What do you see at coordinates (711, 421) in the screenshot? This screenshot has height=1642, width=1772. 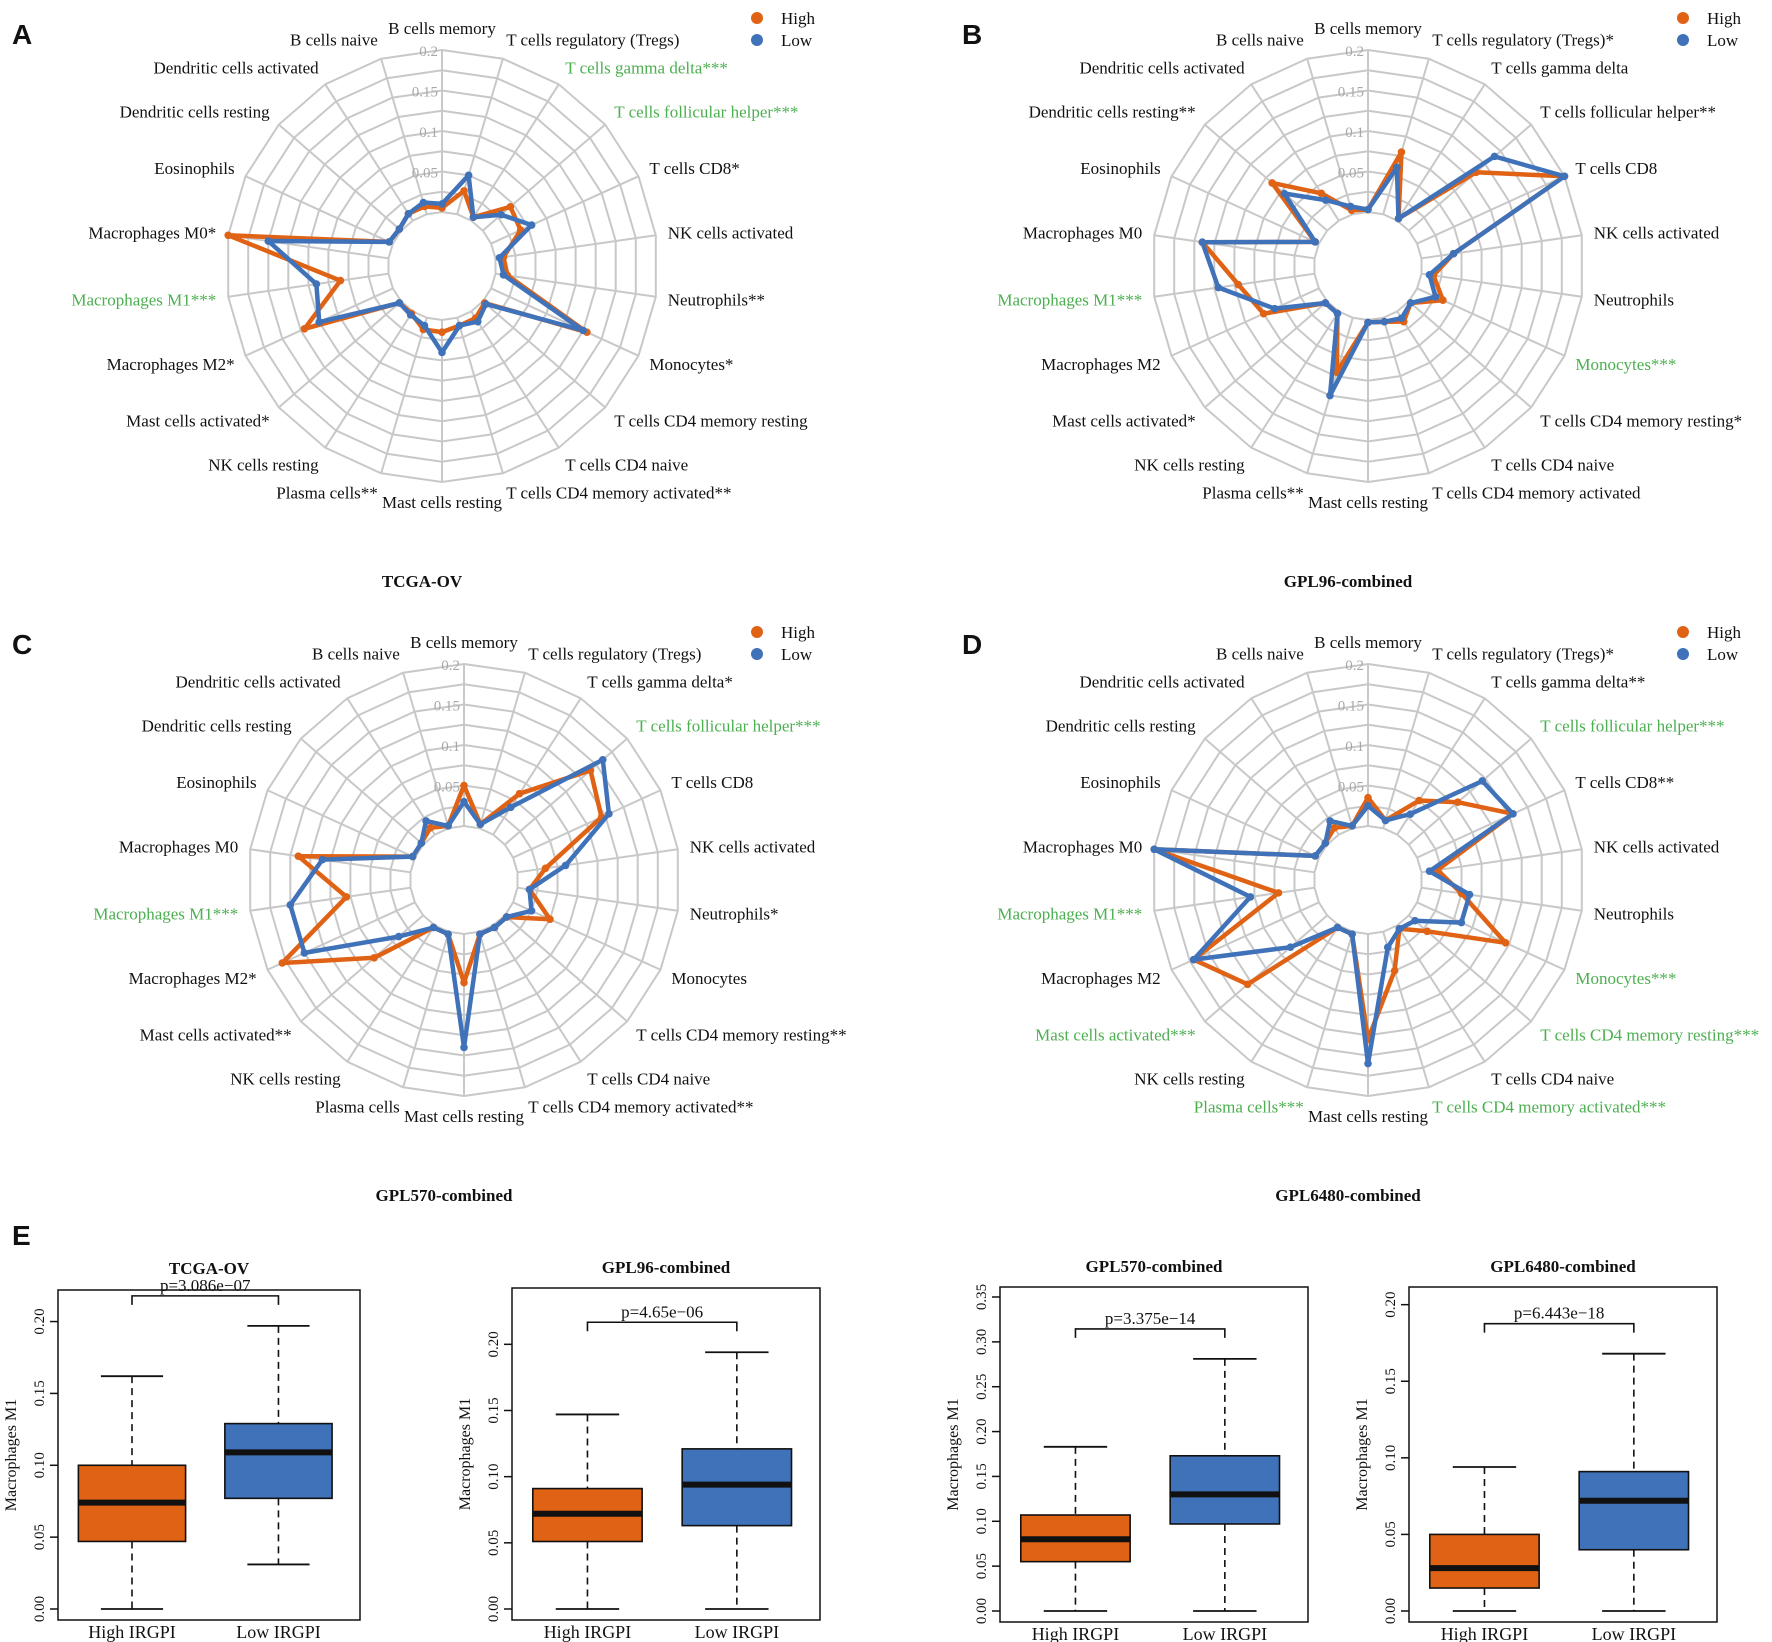 I see `radar-category-label: T cells CD4 memory resting` at bounding box center [711, 421].